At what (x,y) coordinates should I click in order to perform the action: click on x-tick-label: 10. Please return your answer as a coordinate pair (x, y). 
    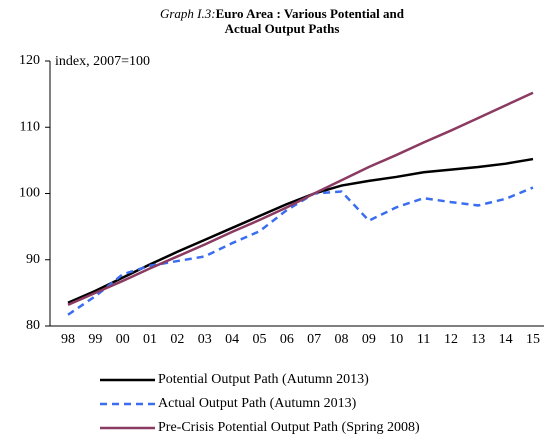
    Looking at the image, I should click on (396, 339).